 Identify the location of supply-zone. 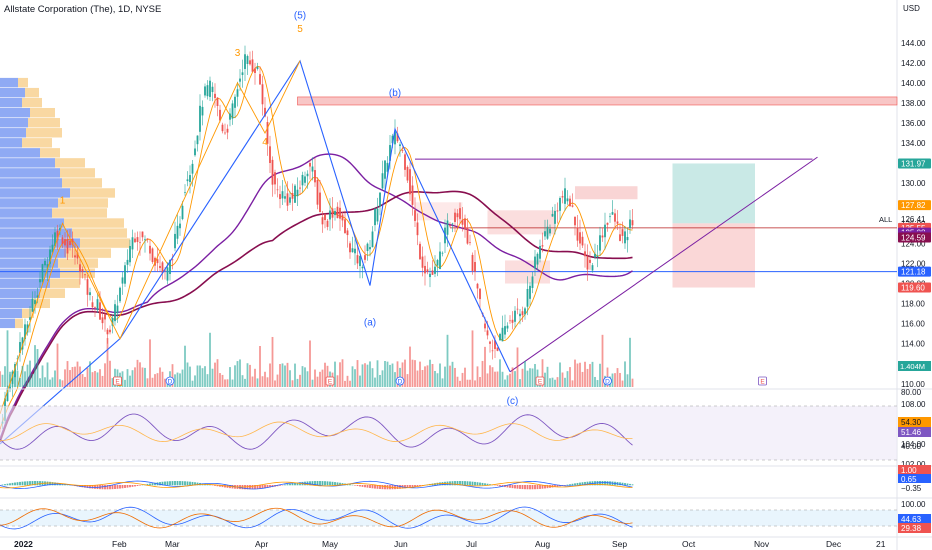
(521, 222).